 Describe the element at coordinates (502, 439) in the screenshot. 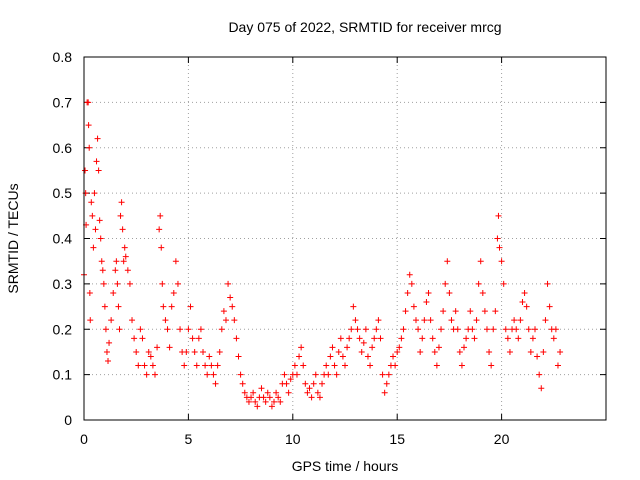

I see `x-tick-label: 20` at that location.